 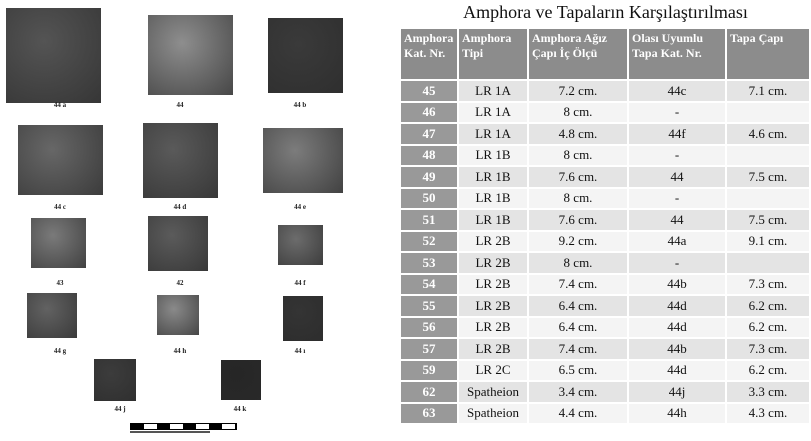 What do you see at coordinates (605, 220) in the screenshot?
I see `table-row: 51 LR 1B 7.6 cm. 44 7.5 cm.` at bounding box center [605, 220].